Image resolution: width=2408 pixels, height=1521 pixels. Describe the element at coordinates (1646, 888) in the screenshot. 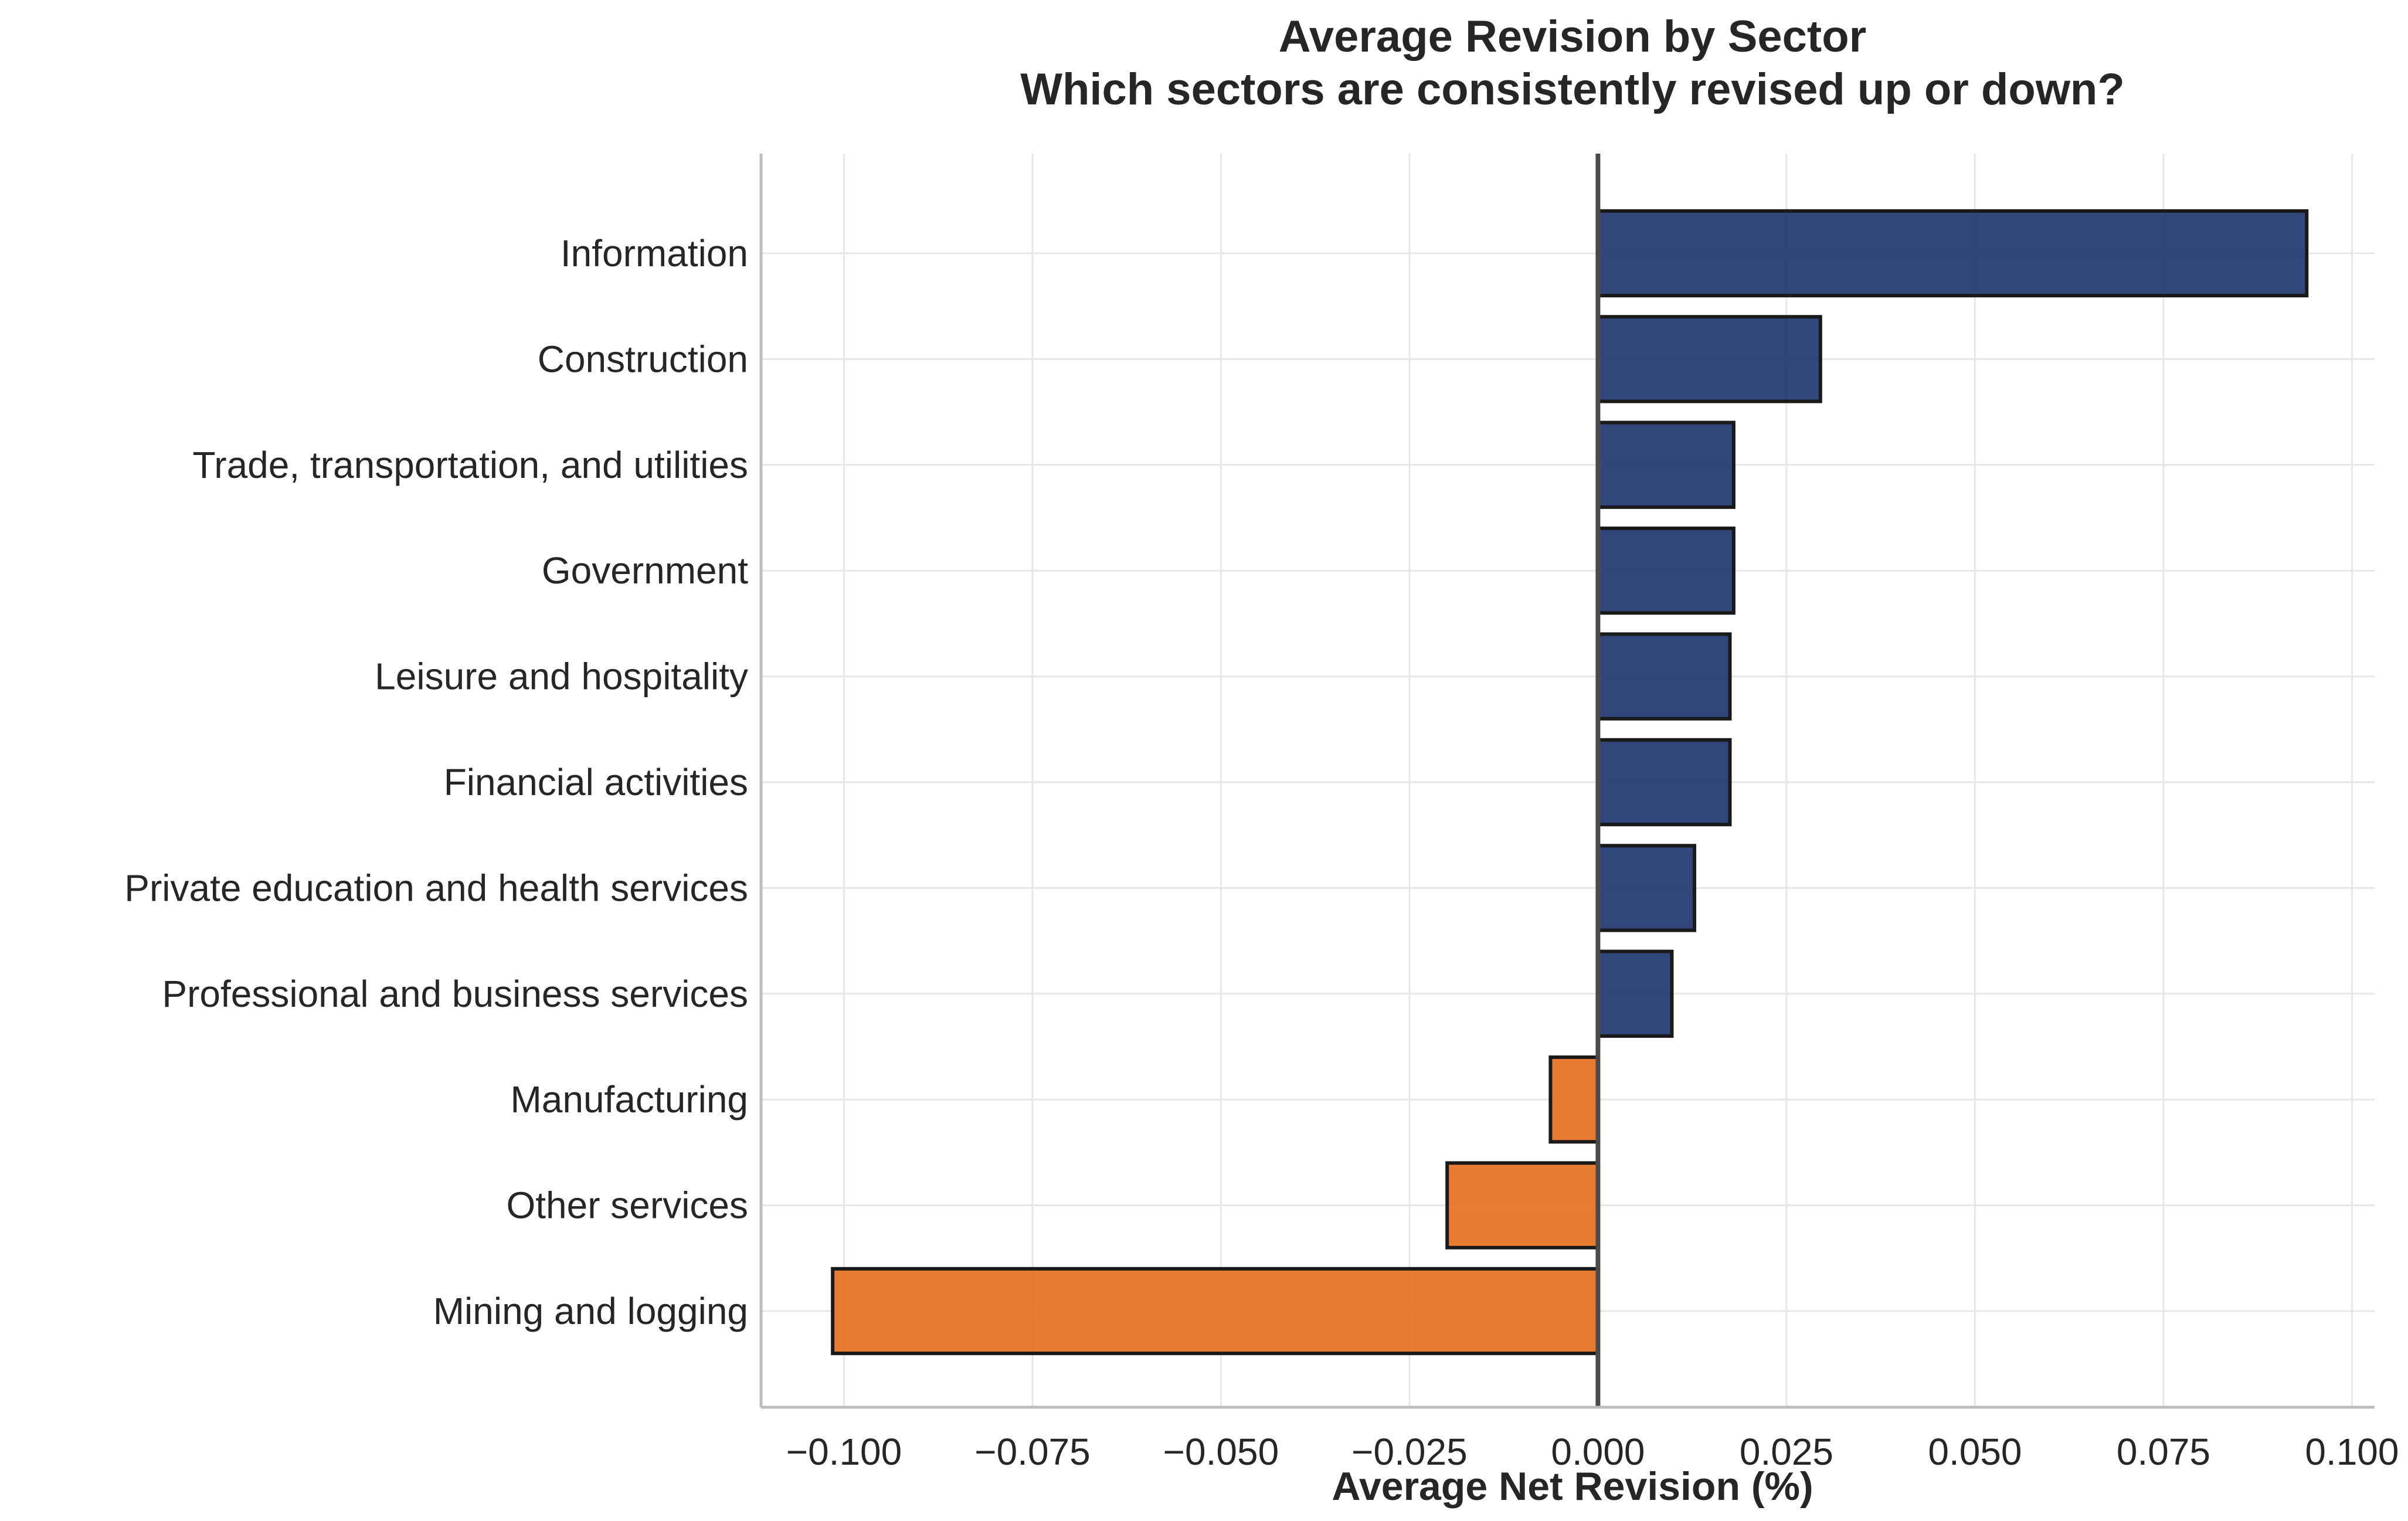

I see `bar-private-education-and-health-services` at that location.